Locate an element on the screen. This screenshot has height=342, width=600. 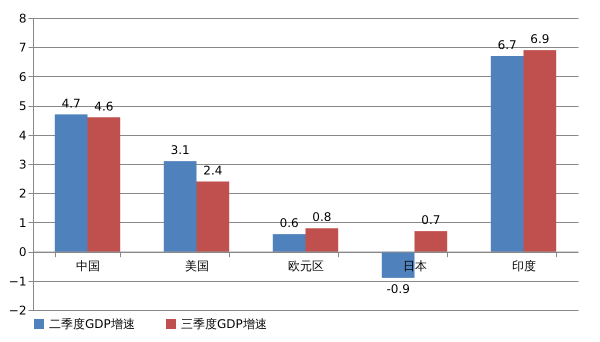
legend-label: 三季度GDP增速 is located at coordinates (224, 324).